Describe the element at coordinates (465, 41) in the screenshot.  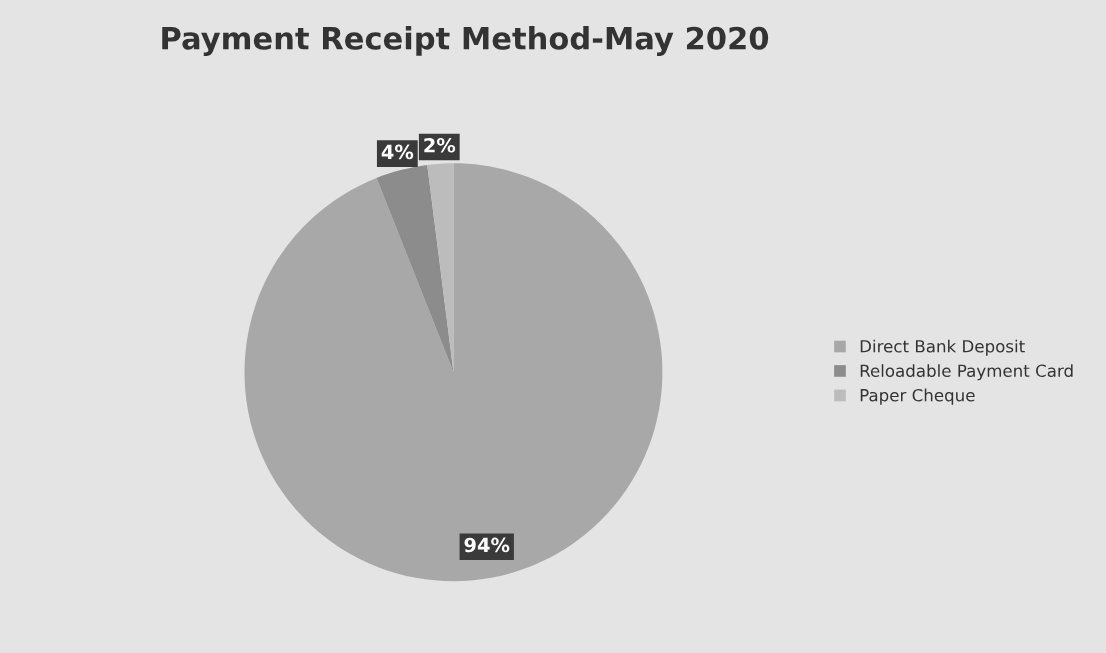
I see `chart-title: Payment Receipt Method-May 2020` at that location.